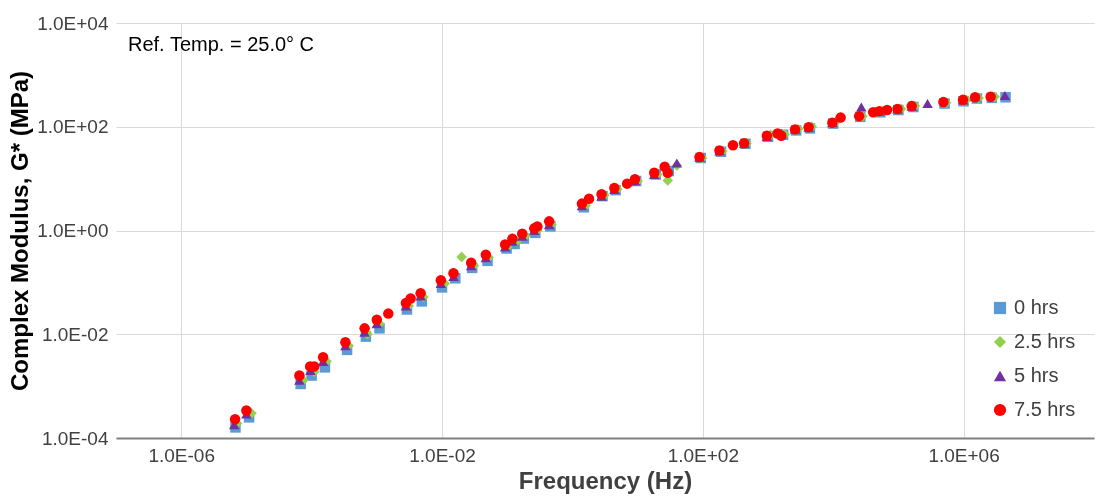  I want to click on y-tick-label: 1.0E+02, so click(73, 127).